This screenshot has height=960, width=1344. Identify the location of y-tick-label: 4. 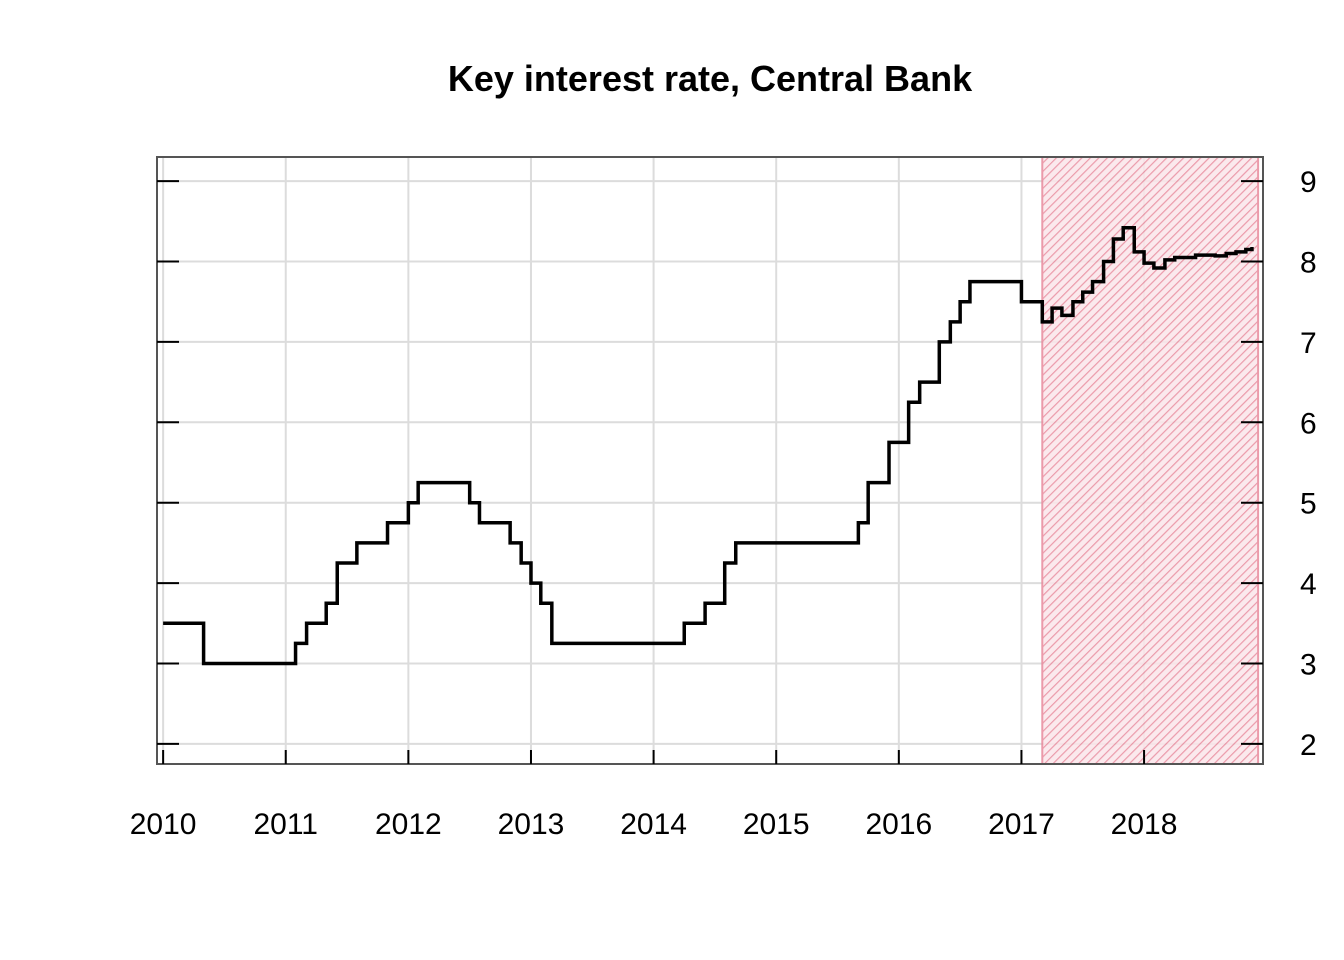
(1308, 584).